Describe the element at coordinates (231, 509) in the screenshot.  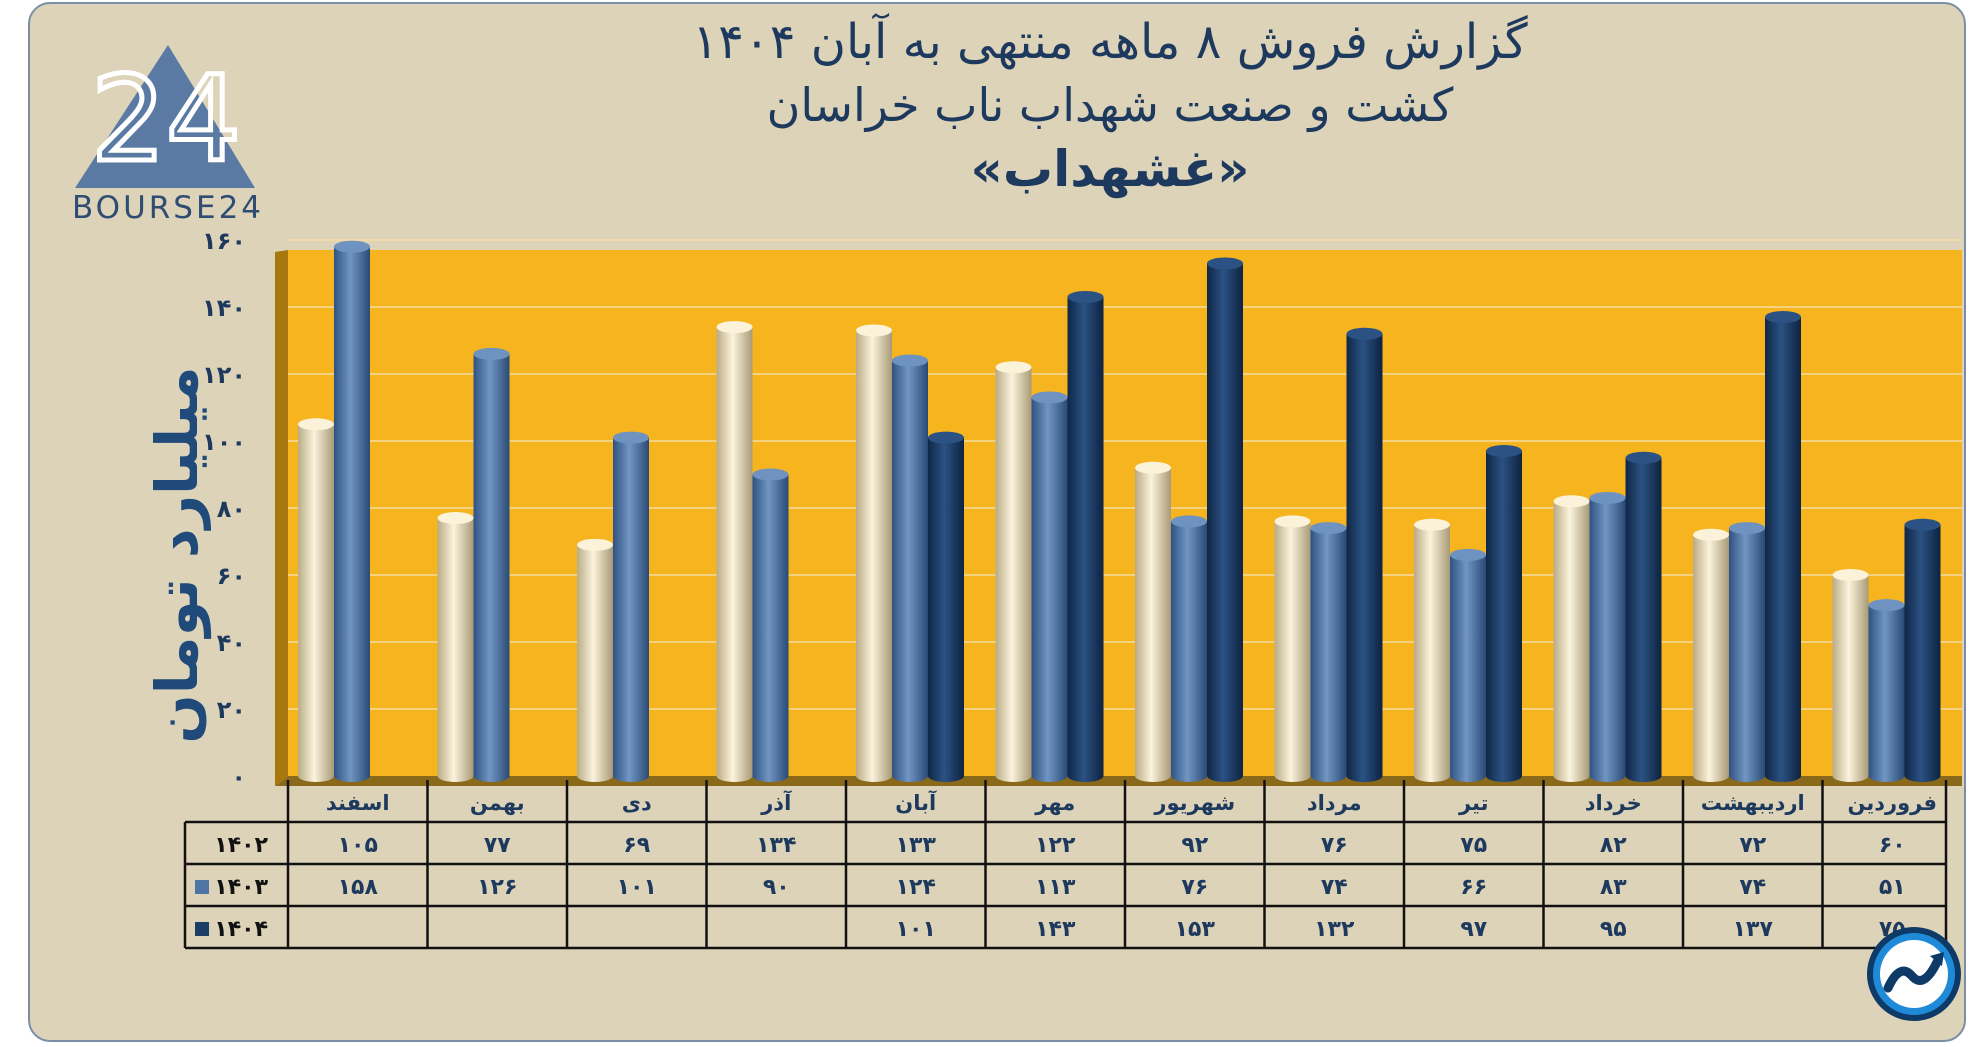
I see `y-tick-label: ۸۰` at that location.